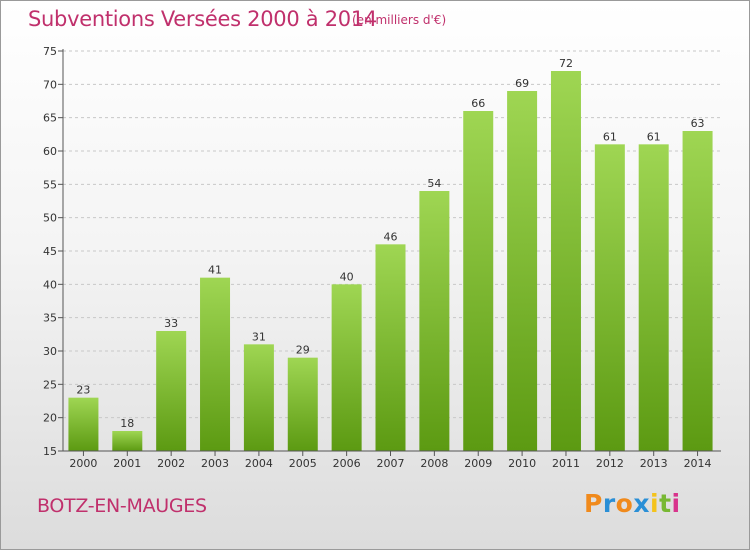  What do you see at coordinates (566, 463) in the screenshot?
I see `x-tick-label: 2011` at bounding box center [566, 463].